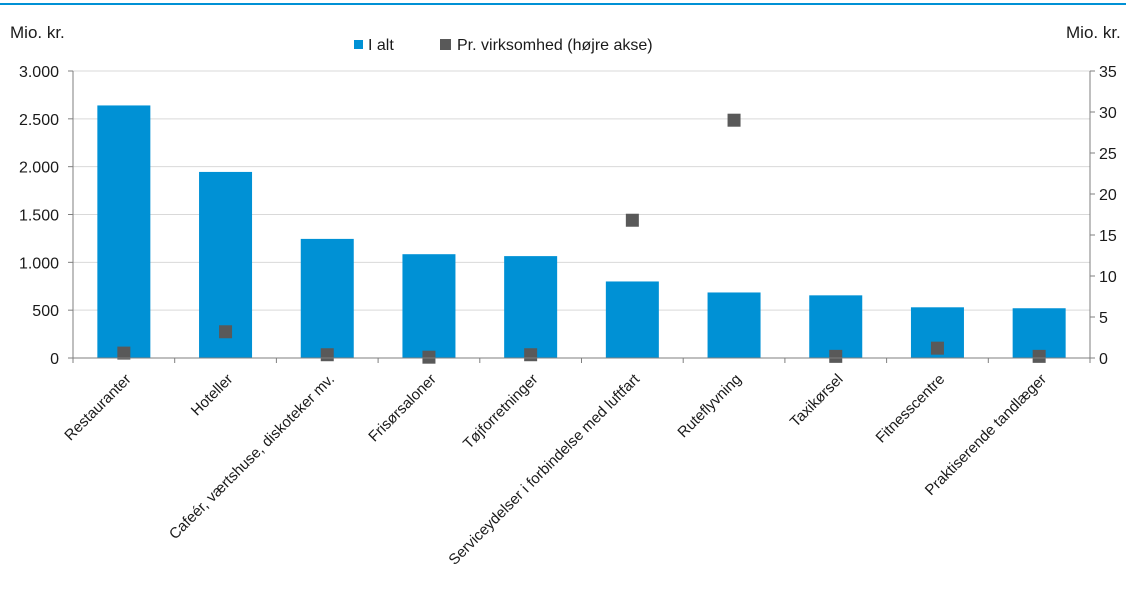 This screenshot has height=603, width=1126. What do you see at coordinates (1103, 359) in the screenshot?
I see `right-tick-label: 0` at bounding box center [1103, 359].